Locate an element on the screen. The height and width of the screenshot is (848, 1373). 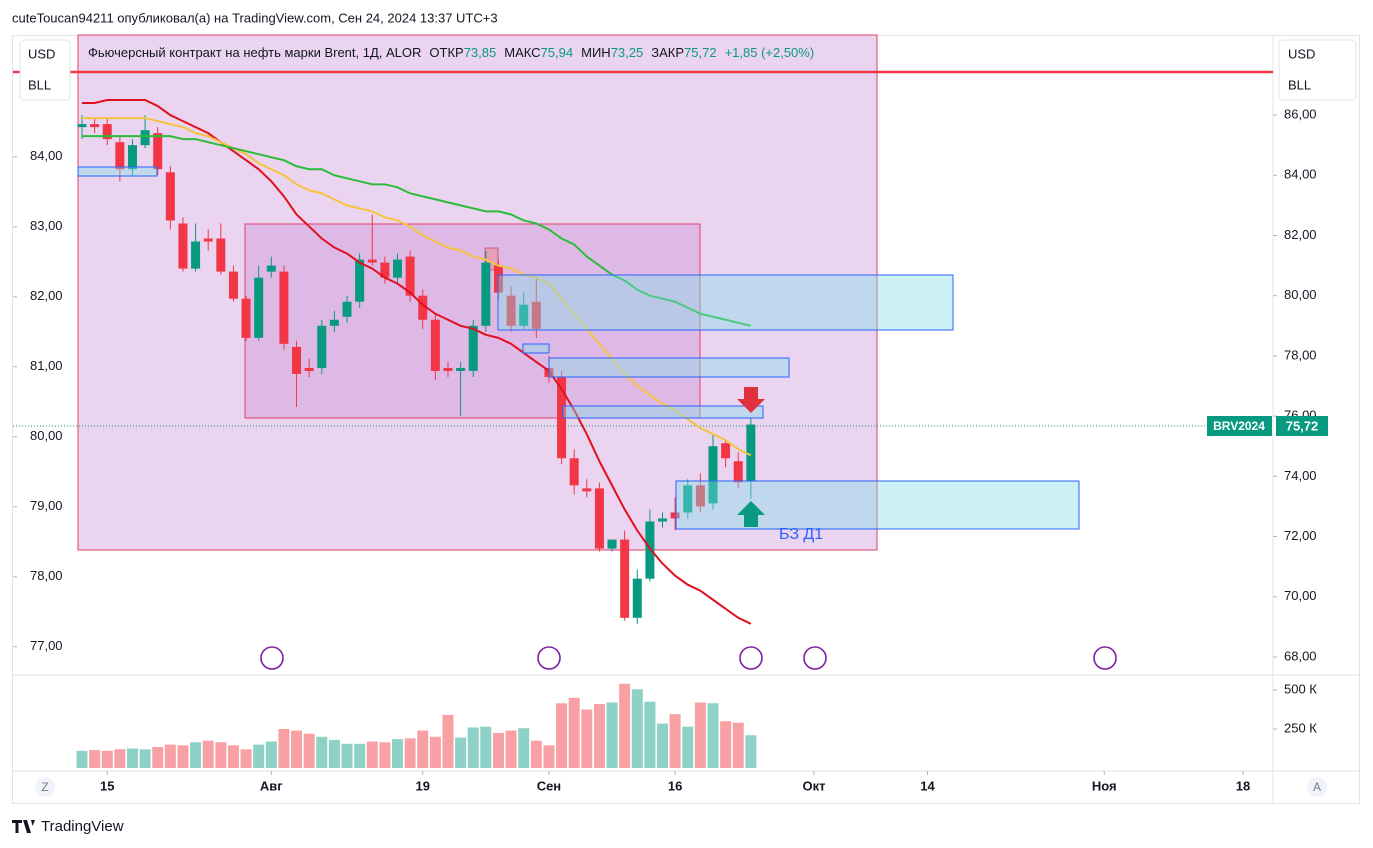
y2-tick-label: 83,00 is located at coordinates (46, 225).